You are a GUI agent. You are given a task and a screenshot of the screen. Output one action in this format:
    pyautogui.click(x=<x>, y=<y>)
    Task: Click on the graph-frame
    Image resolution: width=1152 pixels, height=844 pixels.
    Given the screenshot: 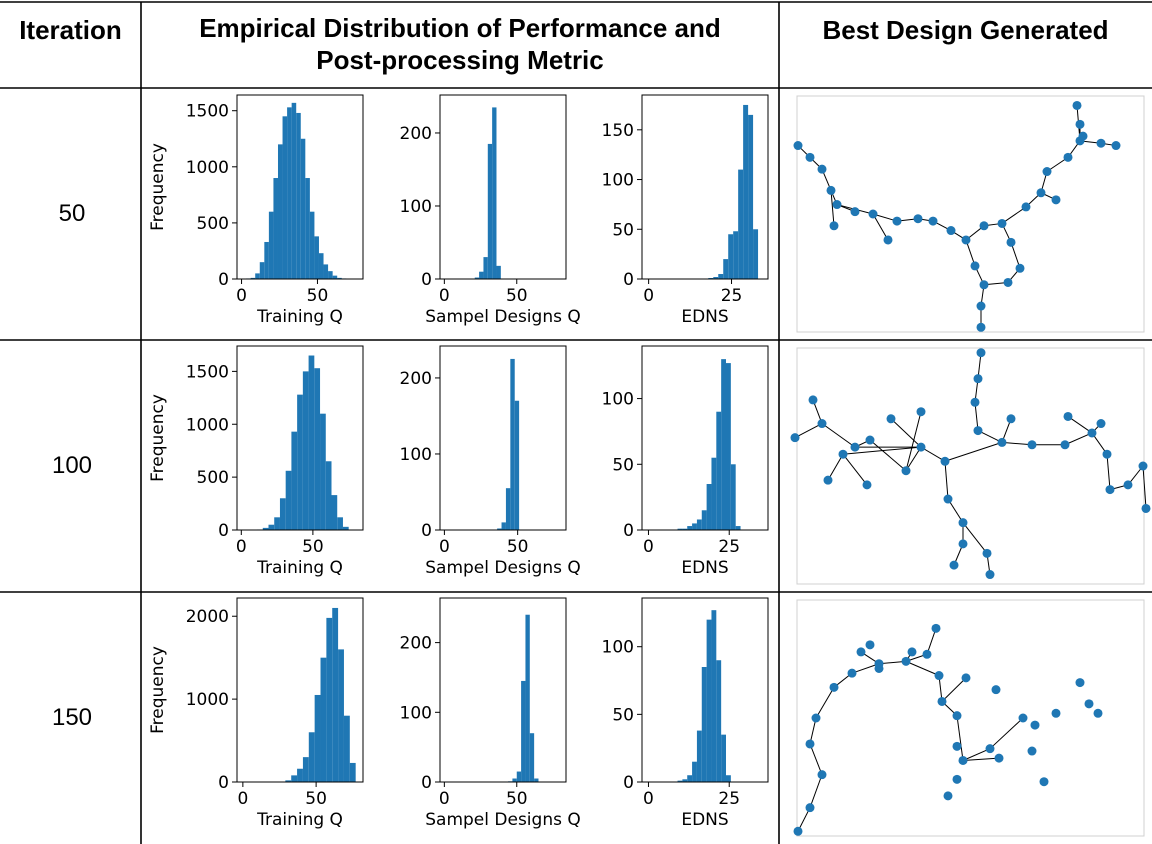 What is the action you would take?
    pyautogui.click(x=970, y=718)
    